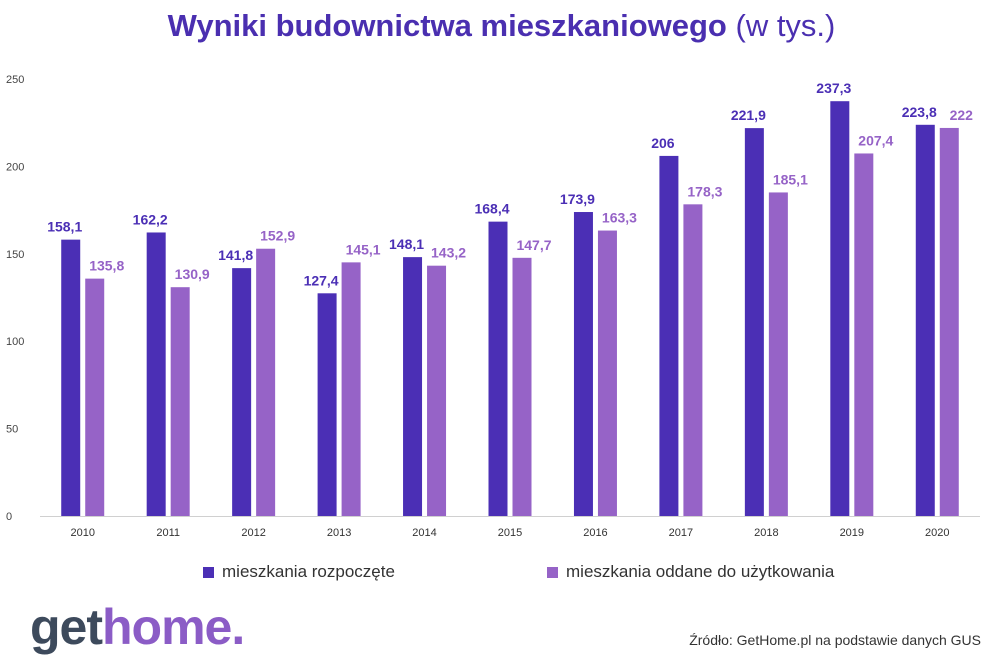 This screenshot has height=663, width=1003. Describe the element at coordinates (64, 227) in the screenshot. I see `data-label-started: 158,1` at that location.